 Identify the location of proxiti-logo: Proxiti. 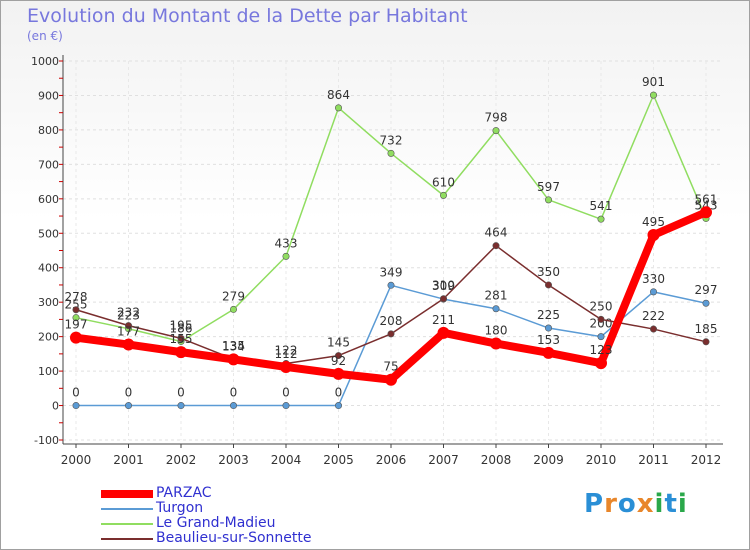
(636, 504).